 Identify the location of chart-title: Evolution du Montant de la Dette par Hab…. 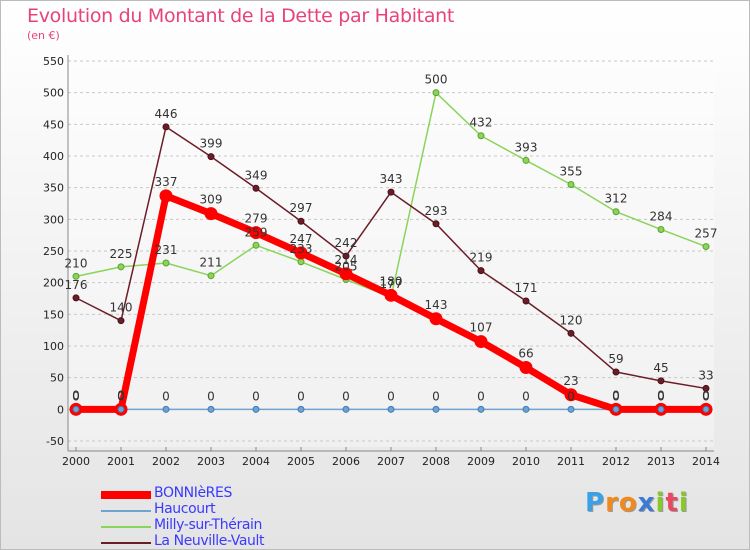
(241, 16).